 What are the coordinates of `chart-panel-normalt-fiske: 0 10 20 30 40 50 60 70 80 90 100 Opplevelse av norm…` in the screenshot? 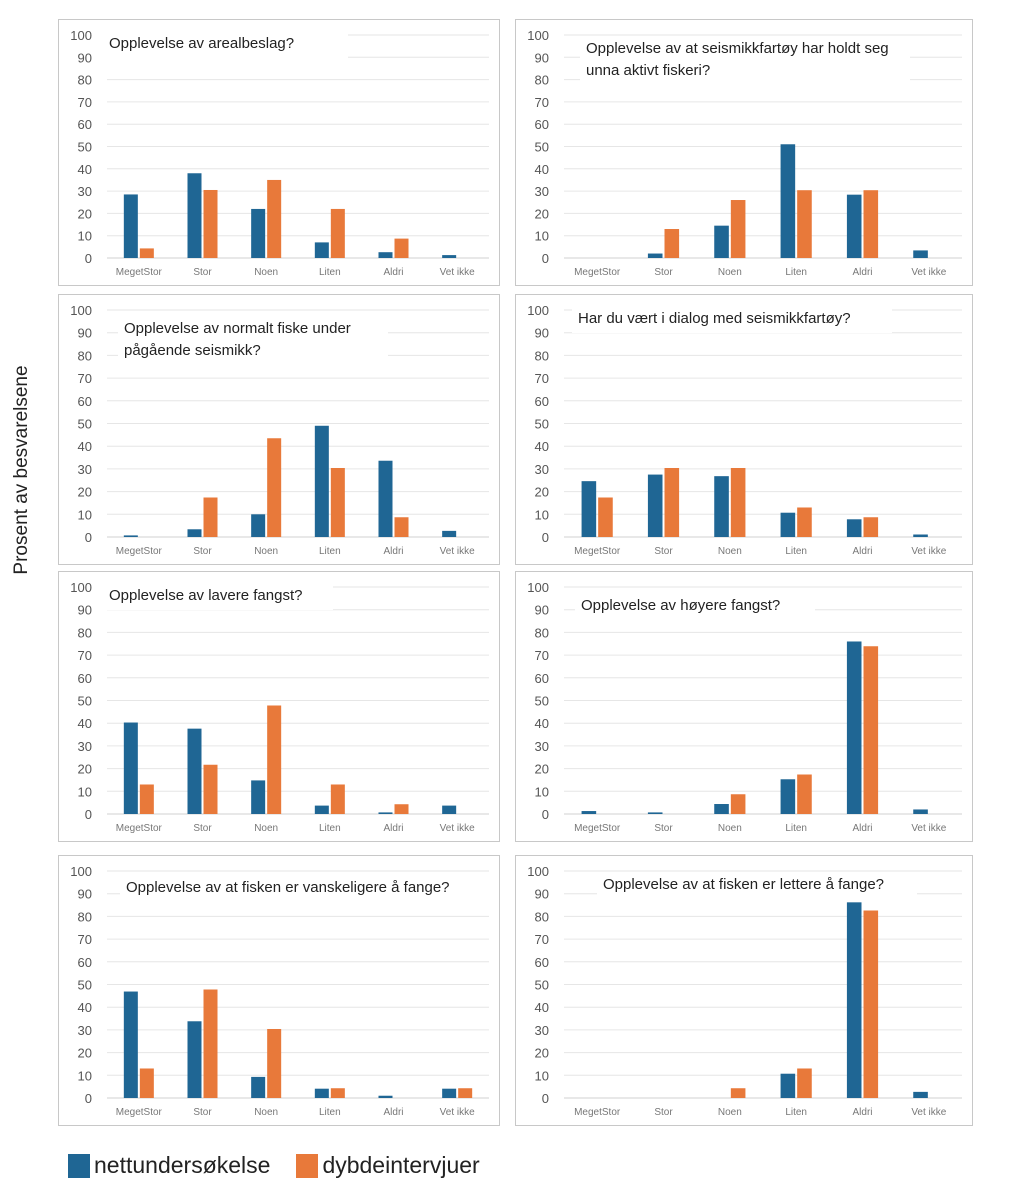 It's located at (279, 429).